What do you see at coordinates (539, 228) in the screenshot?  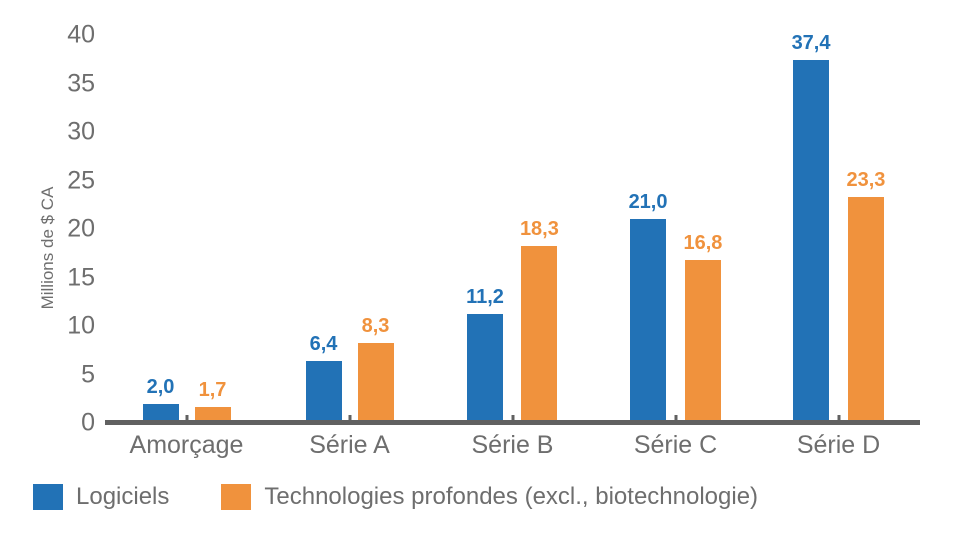 I see `bar-value-label: 18,3` at bounding box center [539, 228].